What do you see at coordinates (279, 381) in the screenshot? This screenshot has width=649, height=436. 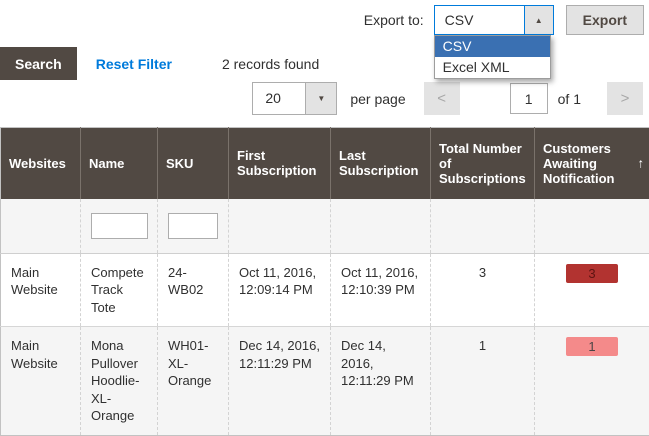 I see `cell-first-subscription: Dec 14, 2016, 12:11:29 PM` at bounding box center [279, 381].